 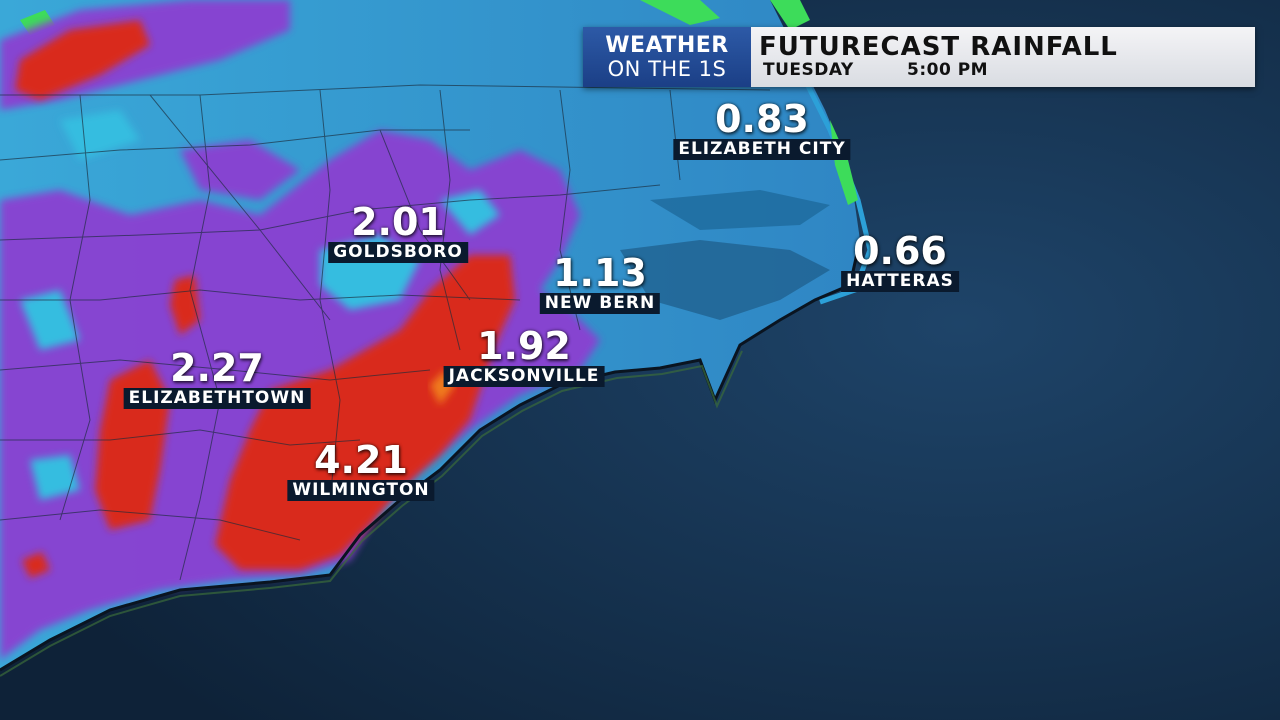 What do you see at coordinates (667, 68) in the screenshot?
I see `brand-bottom-text: ON THE 1S` at bounding box center [667, 68].